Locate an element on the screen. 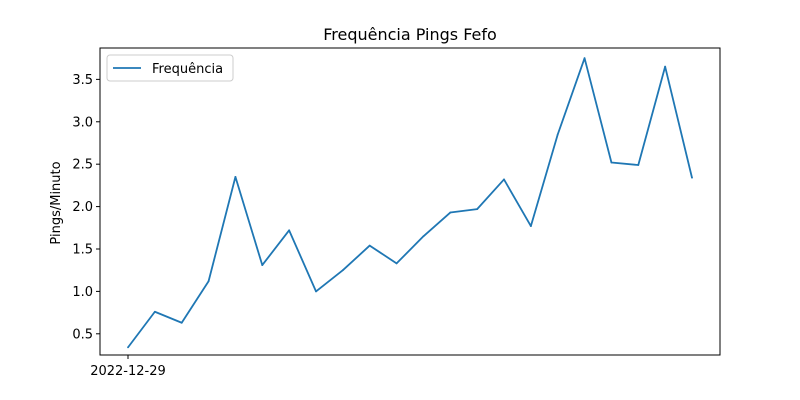 This screenshot has width=800, height=400. y-axis: 0.5 1.0 1.5 2.0 2.5 3.0 3.5 is located at coordinates (86, 207).